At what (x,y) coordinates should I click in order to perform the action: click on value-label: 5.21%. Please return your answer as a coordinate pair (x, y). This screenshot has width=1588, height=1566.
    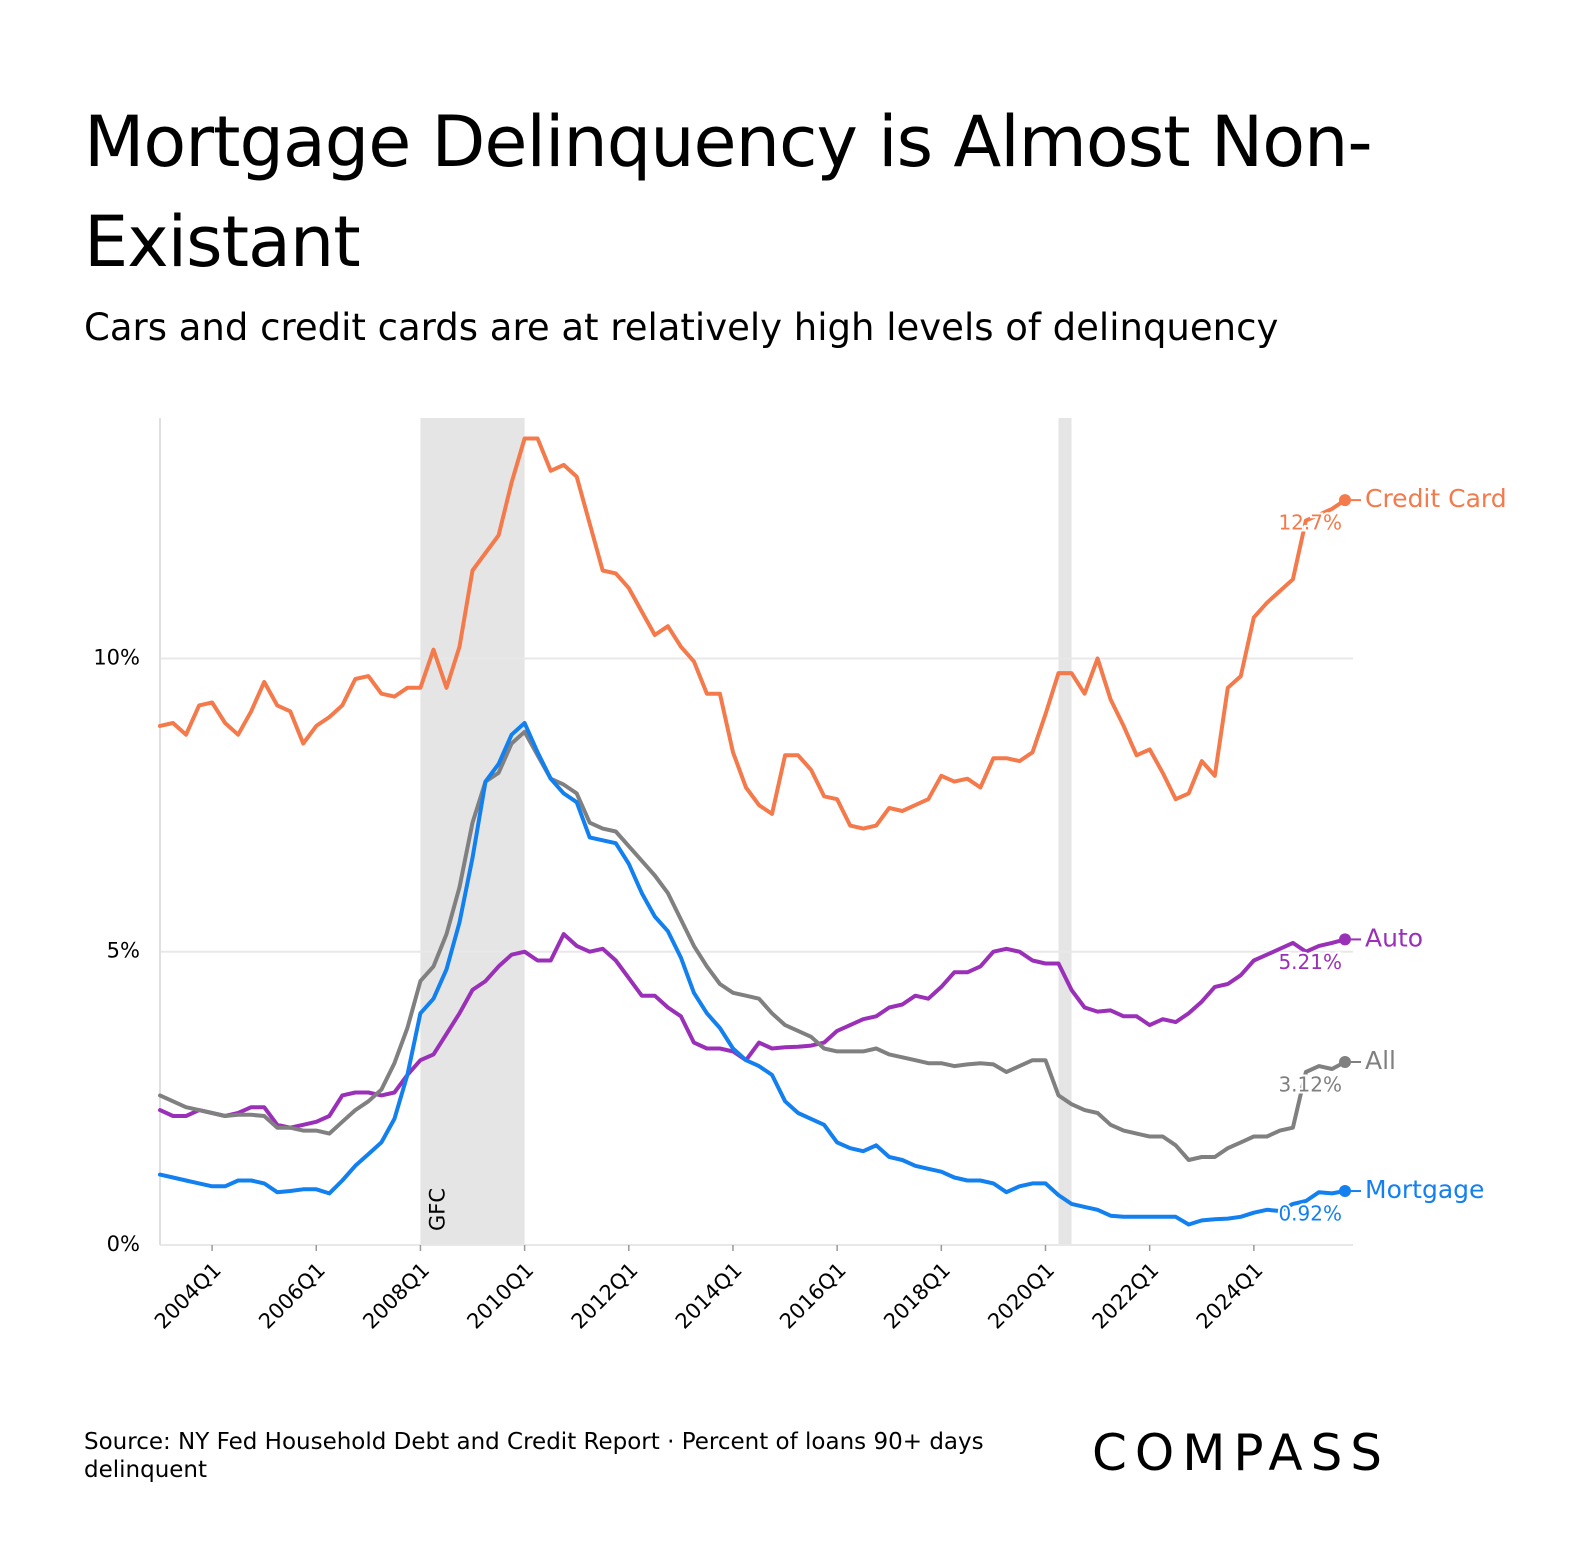
    Looking at the image, I should click on (1310, 962).